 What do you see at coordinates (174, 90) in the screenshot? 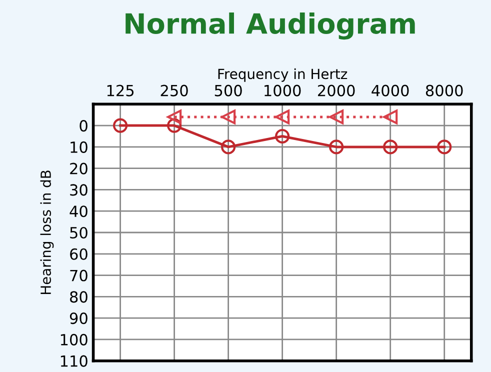
I see `x-tick-label: 250` at bounding box center [174, 90].